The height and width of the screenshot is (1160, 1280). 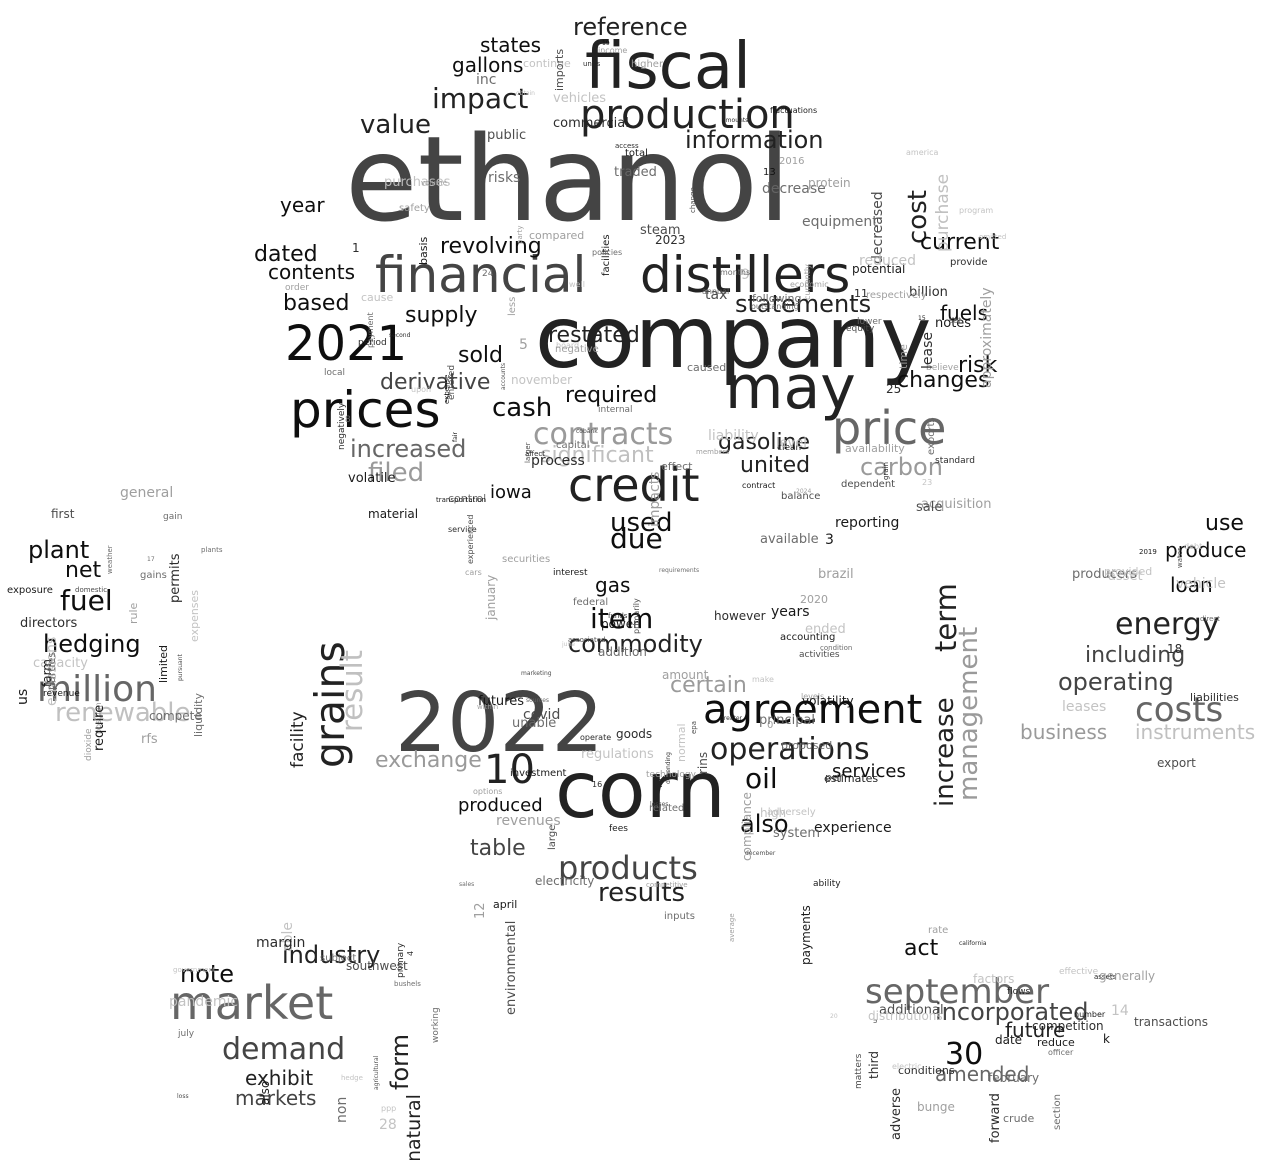 What do you see at coordinates (834, 777) in the screenshot?
I see `cloud-word-small-199: per` at bounding box center [834, 777].